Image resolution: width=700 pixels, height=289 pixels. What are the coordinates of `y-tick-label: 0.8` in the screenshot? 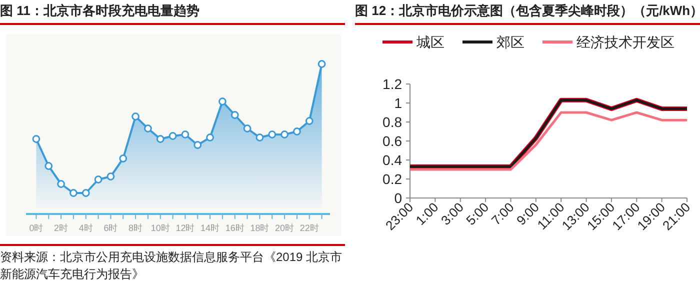 It's located at (392, 122).